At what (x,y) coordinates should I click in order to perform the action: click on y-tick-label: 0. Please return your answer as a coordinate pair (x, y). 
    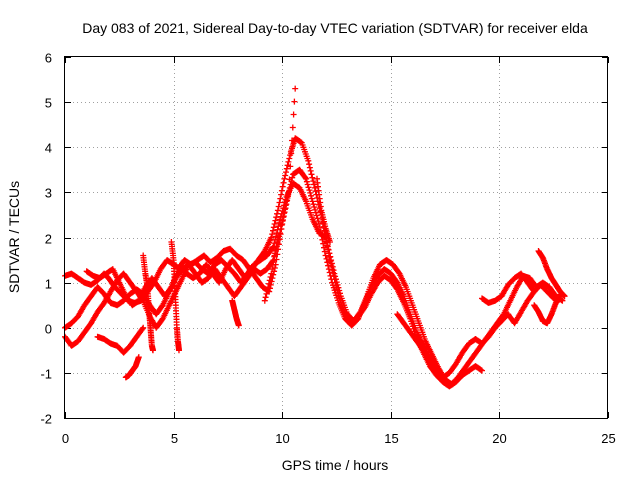
    Looking at the image, I should click on (48, 329).